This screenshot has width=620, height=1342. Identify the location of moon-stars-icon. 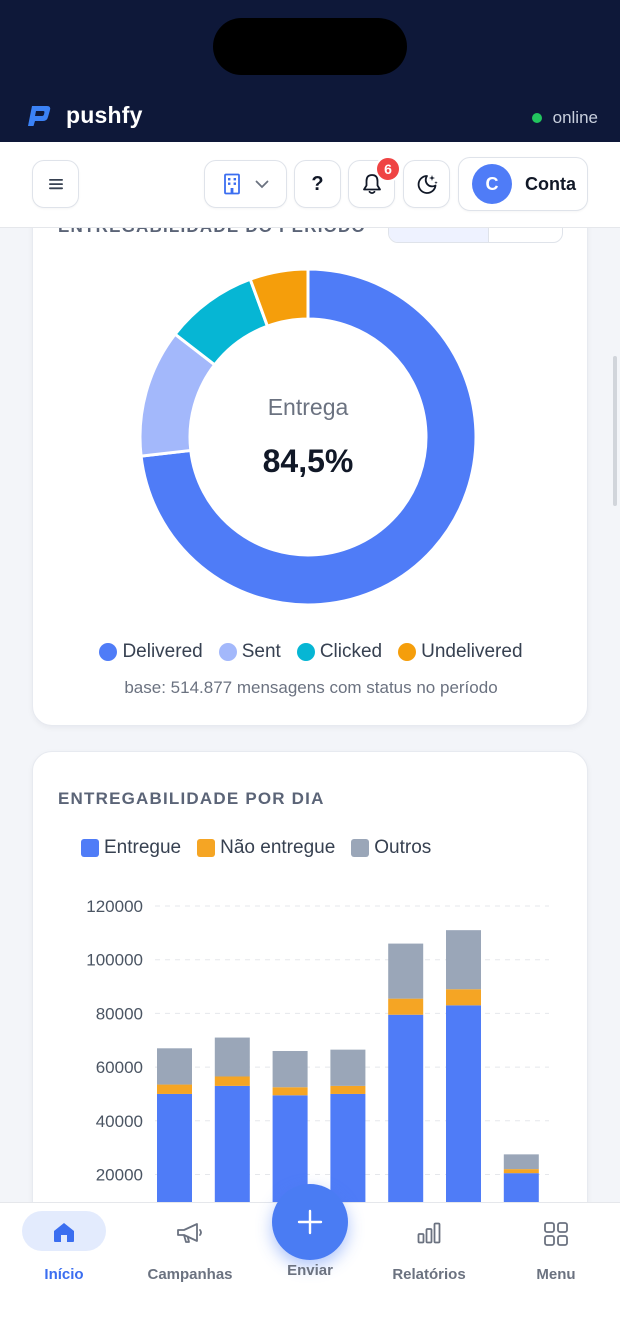
(427, 184).